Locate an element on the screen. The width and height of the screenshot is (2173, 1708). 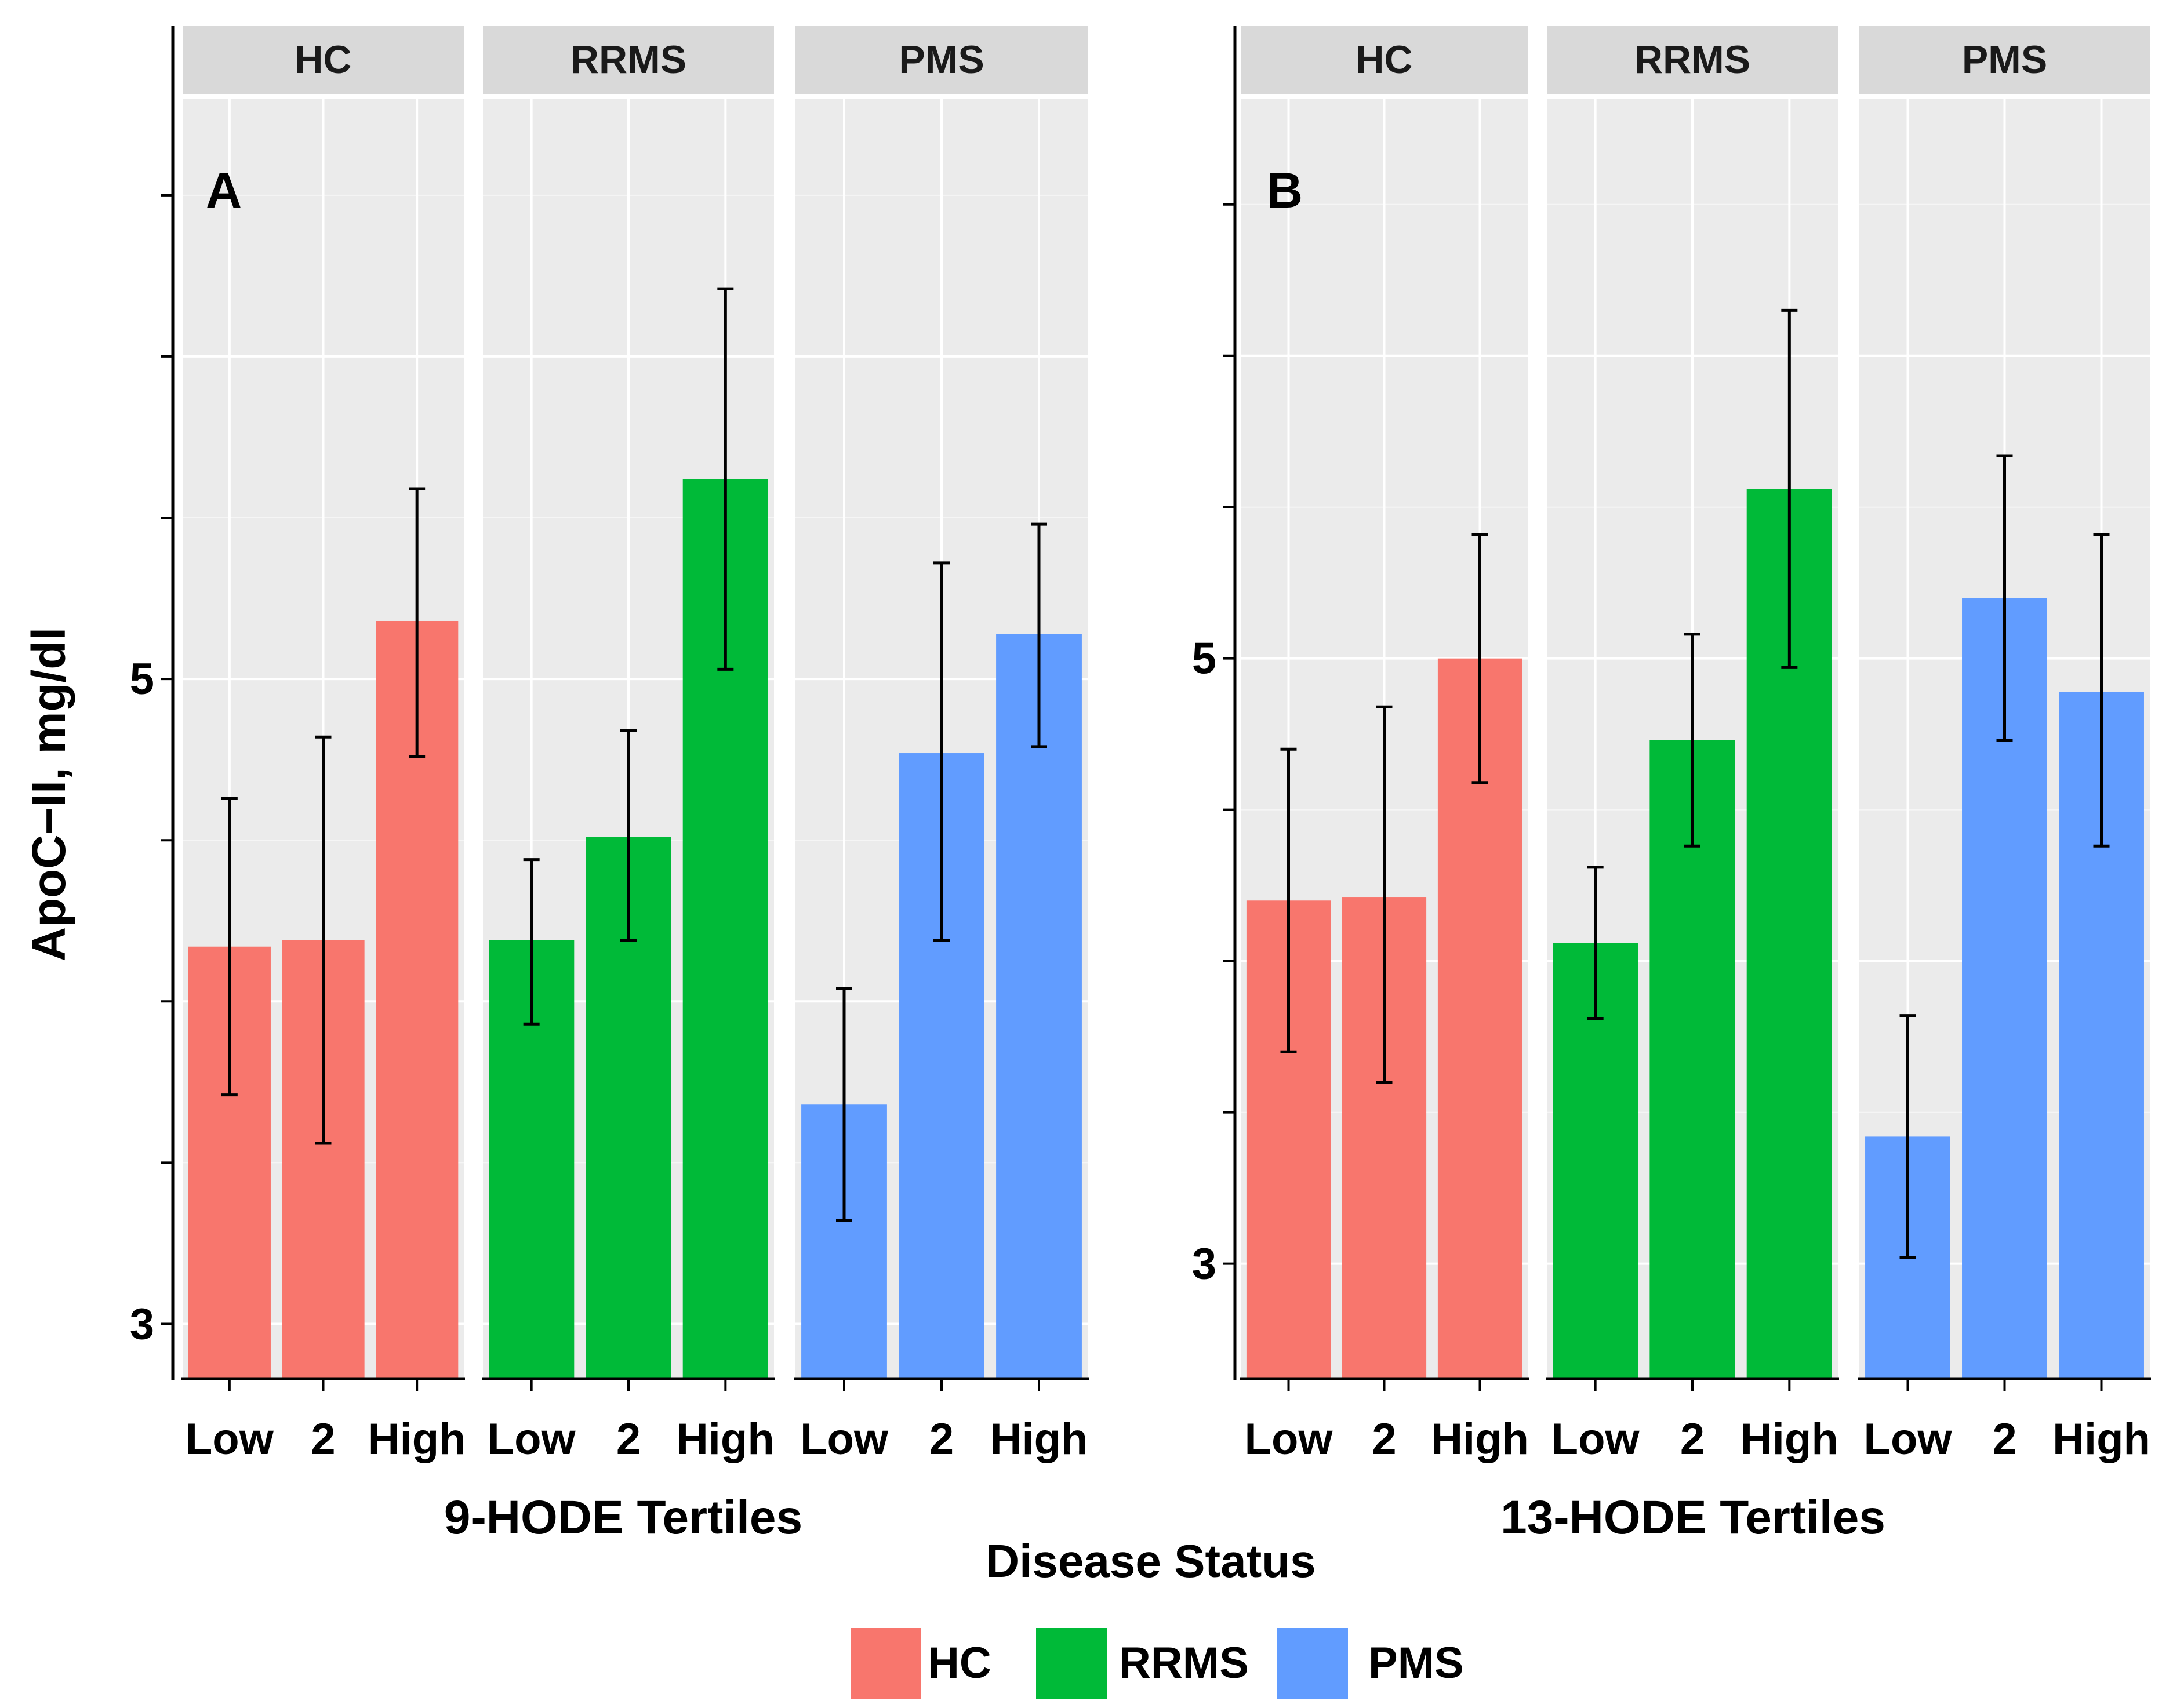
panel-tag-label: B is located at coordinates (1285, 191).